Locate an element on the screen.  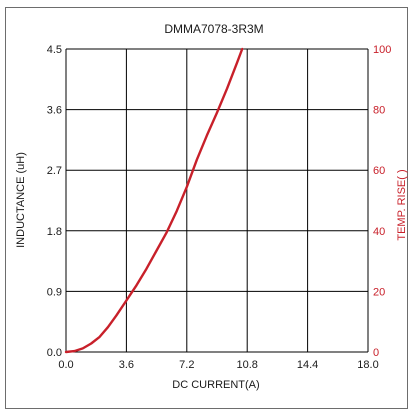
x-axis-ticks: 0.0 3.6 7.2 10.8 14.4 18.0 is located at coordinates (218, 365).